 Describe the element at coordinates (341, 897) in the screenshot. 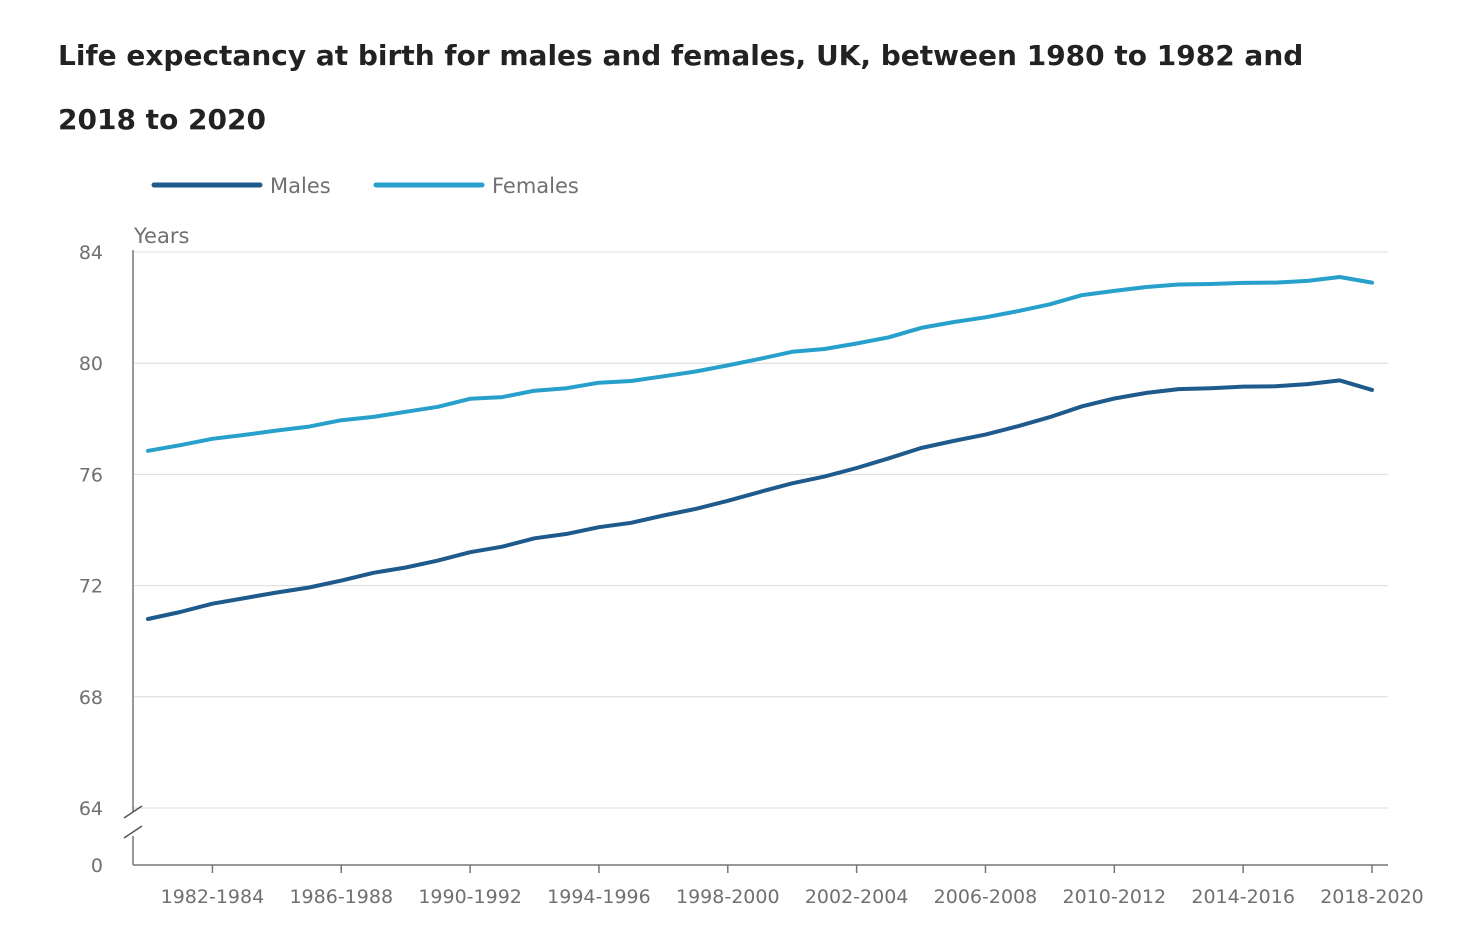

I see `x-tick-label: 1986-1988` at that location.